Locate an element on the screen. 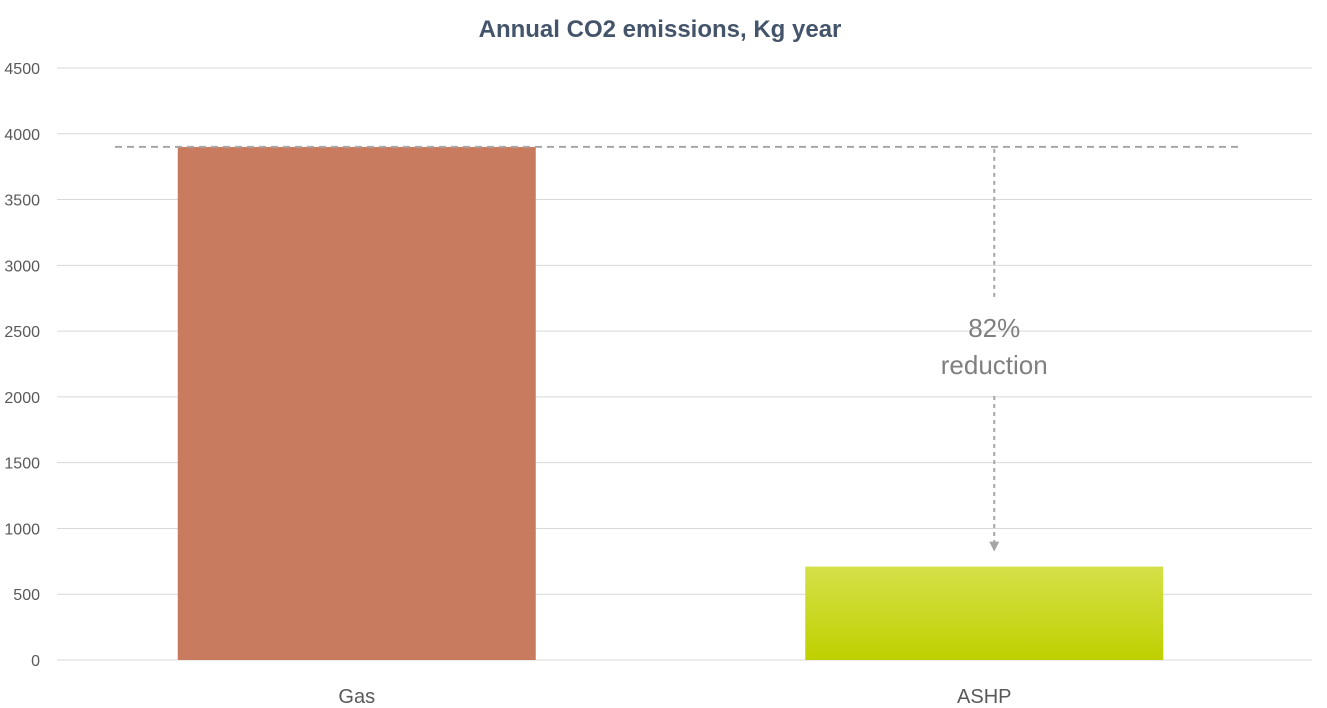 The image size is (1327, 708). y-tick-label: 2000 is located at coordinates (22, 398).